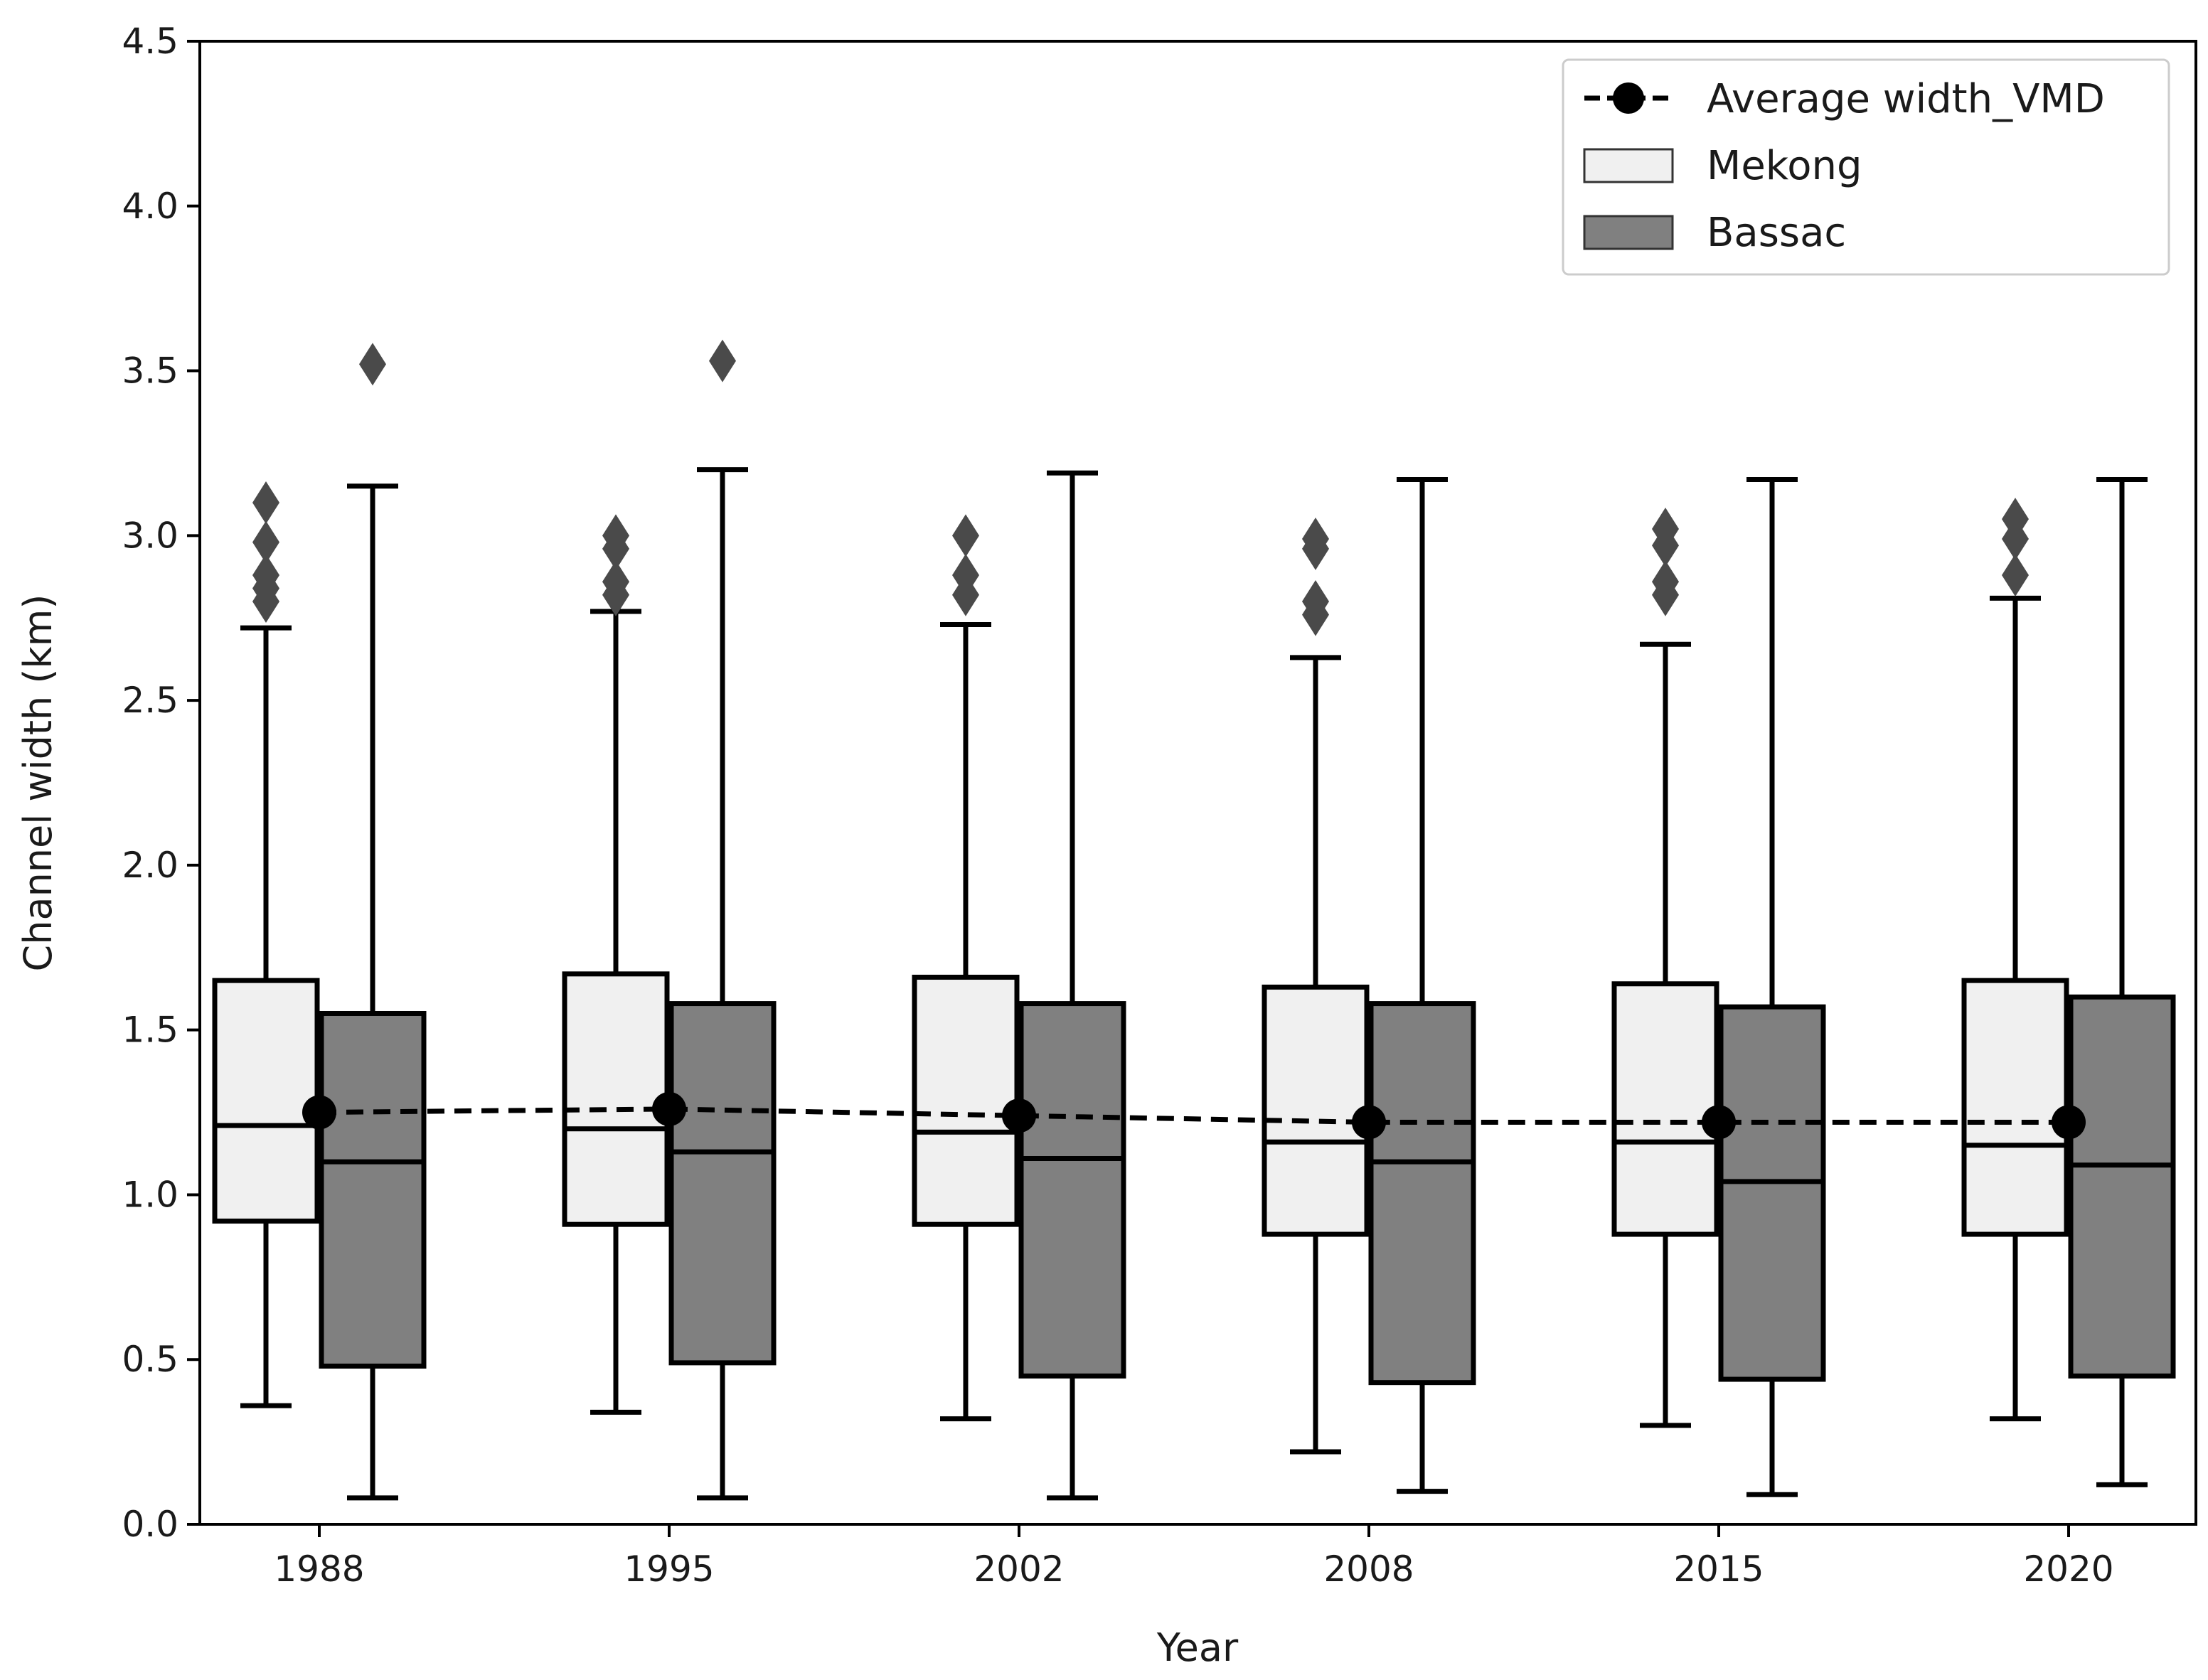 The height and width of the screenshot is (1680, 2208). I want to click on bassac-box-2020, so click(2122, 982).